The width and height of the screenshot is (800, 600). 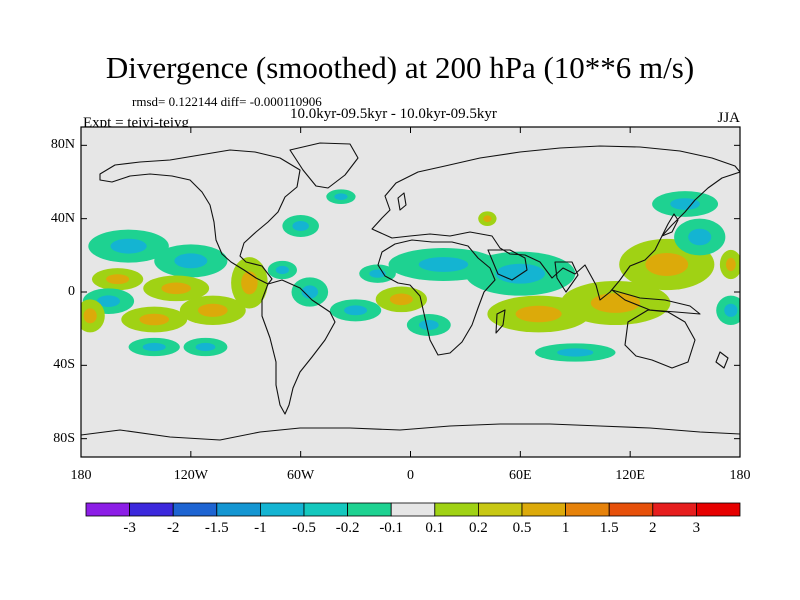 What do you see at coordinates (670, 225) in the screenshot?
I see `coastline-japan` at bounding box center [670, 225].